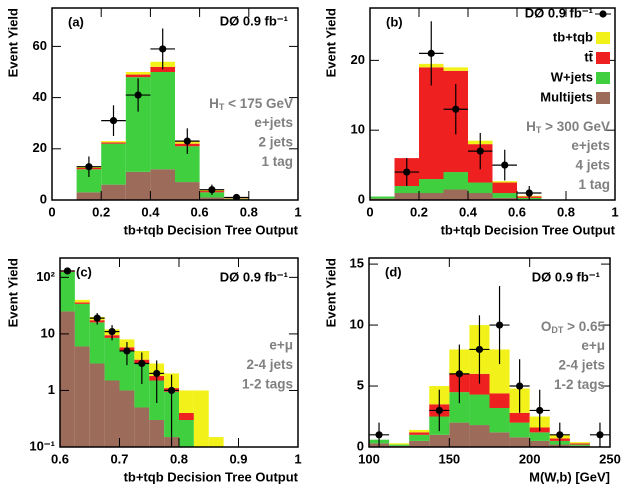 The image size is (624, 489). What do you see at coordinates (610, 458) in the screenshot?
I see `x-tick-label: 250` at bounding box center [610, 458].